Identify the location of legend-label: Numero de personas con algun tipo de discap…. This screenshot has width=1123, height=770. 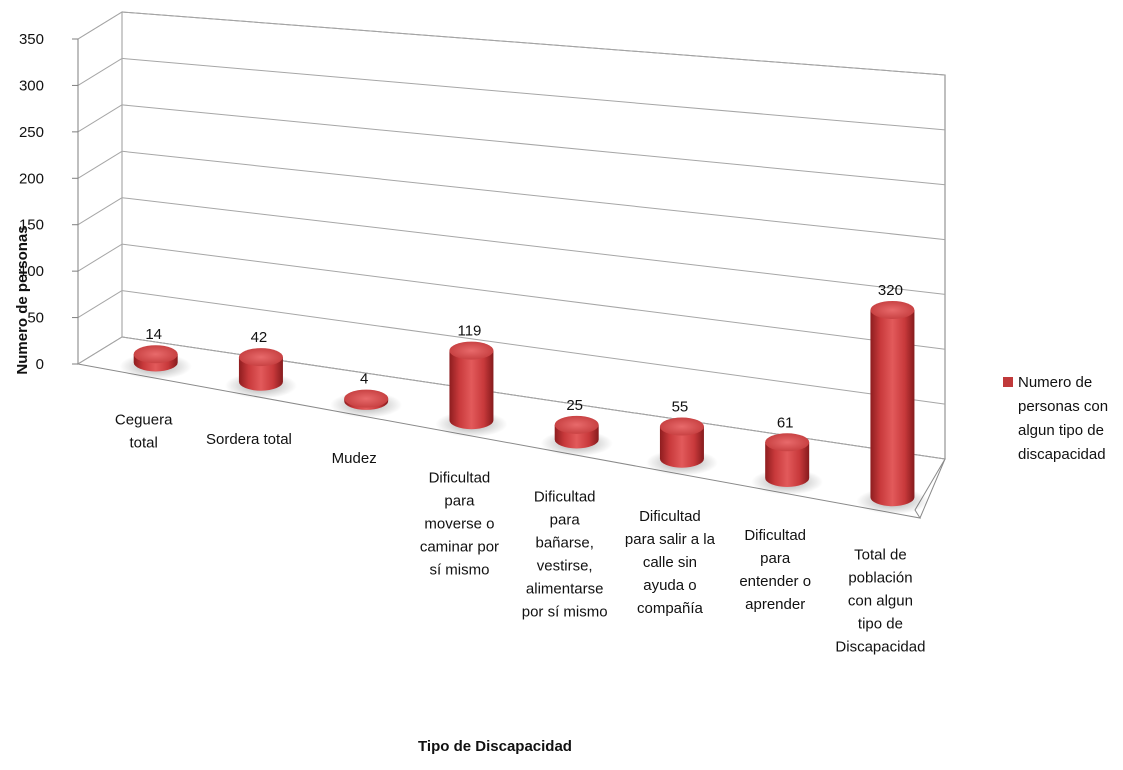
(1063, 418).